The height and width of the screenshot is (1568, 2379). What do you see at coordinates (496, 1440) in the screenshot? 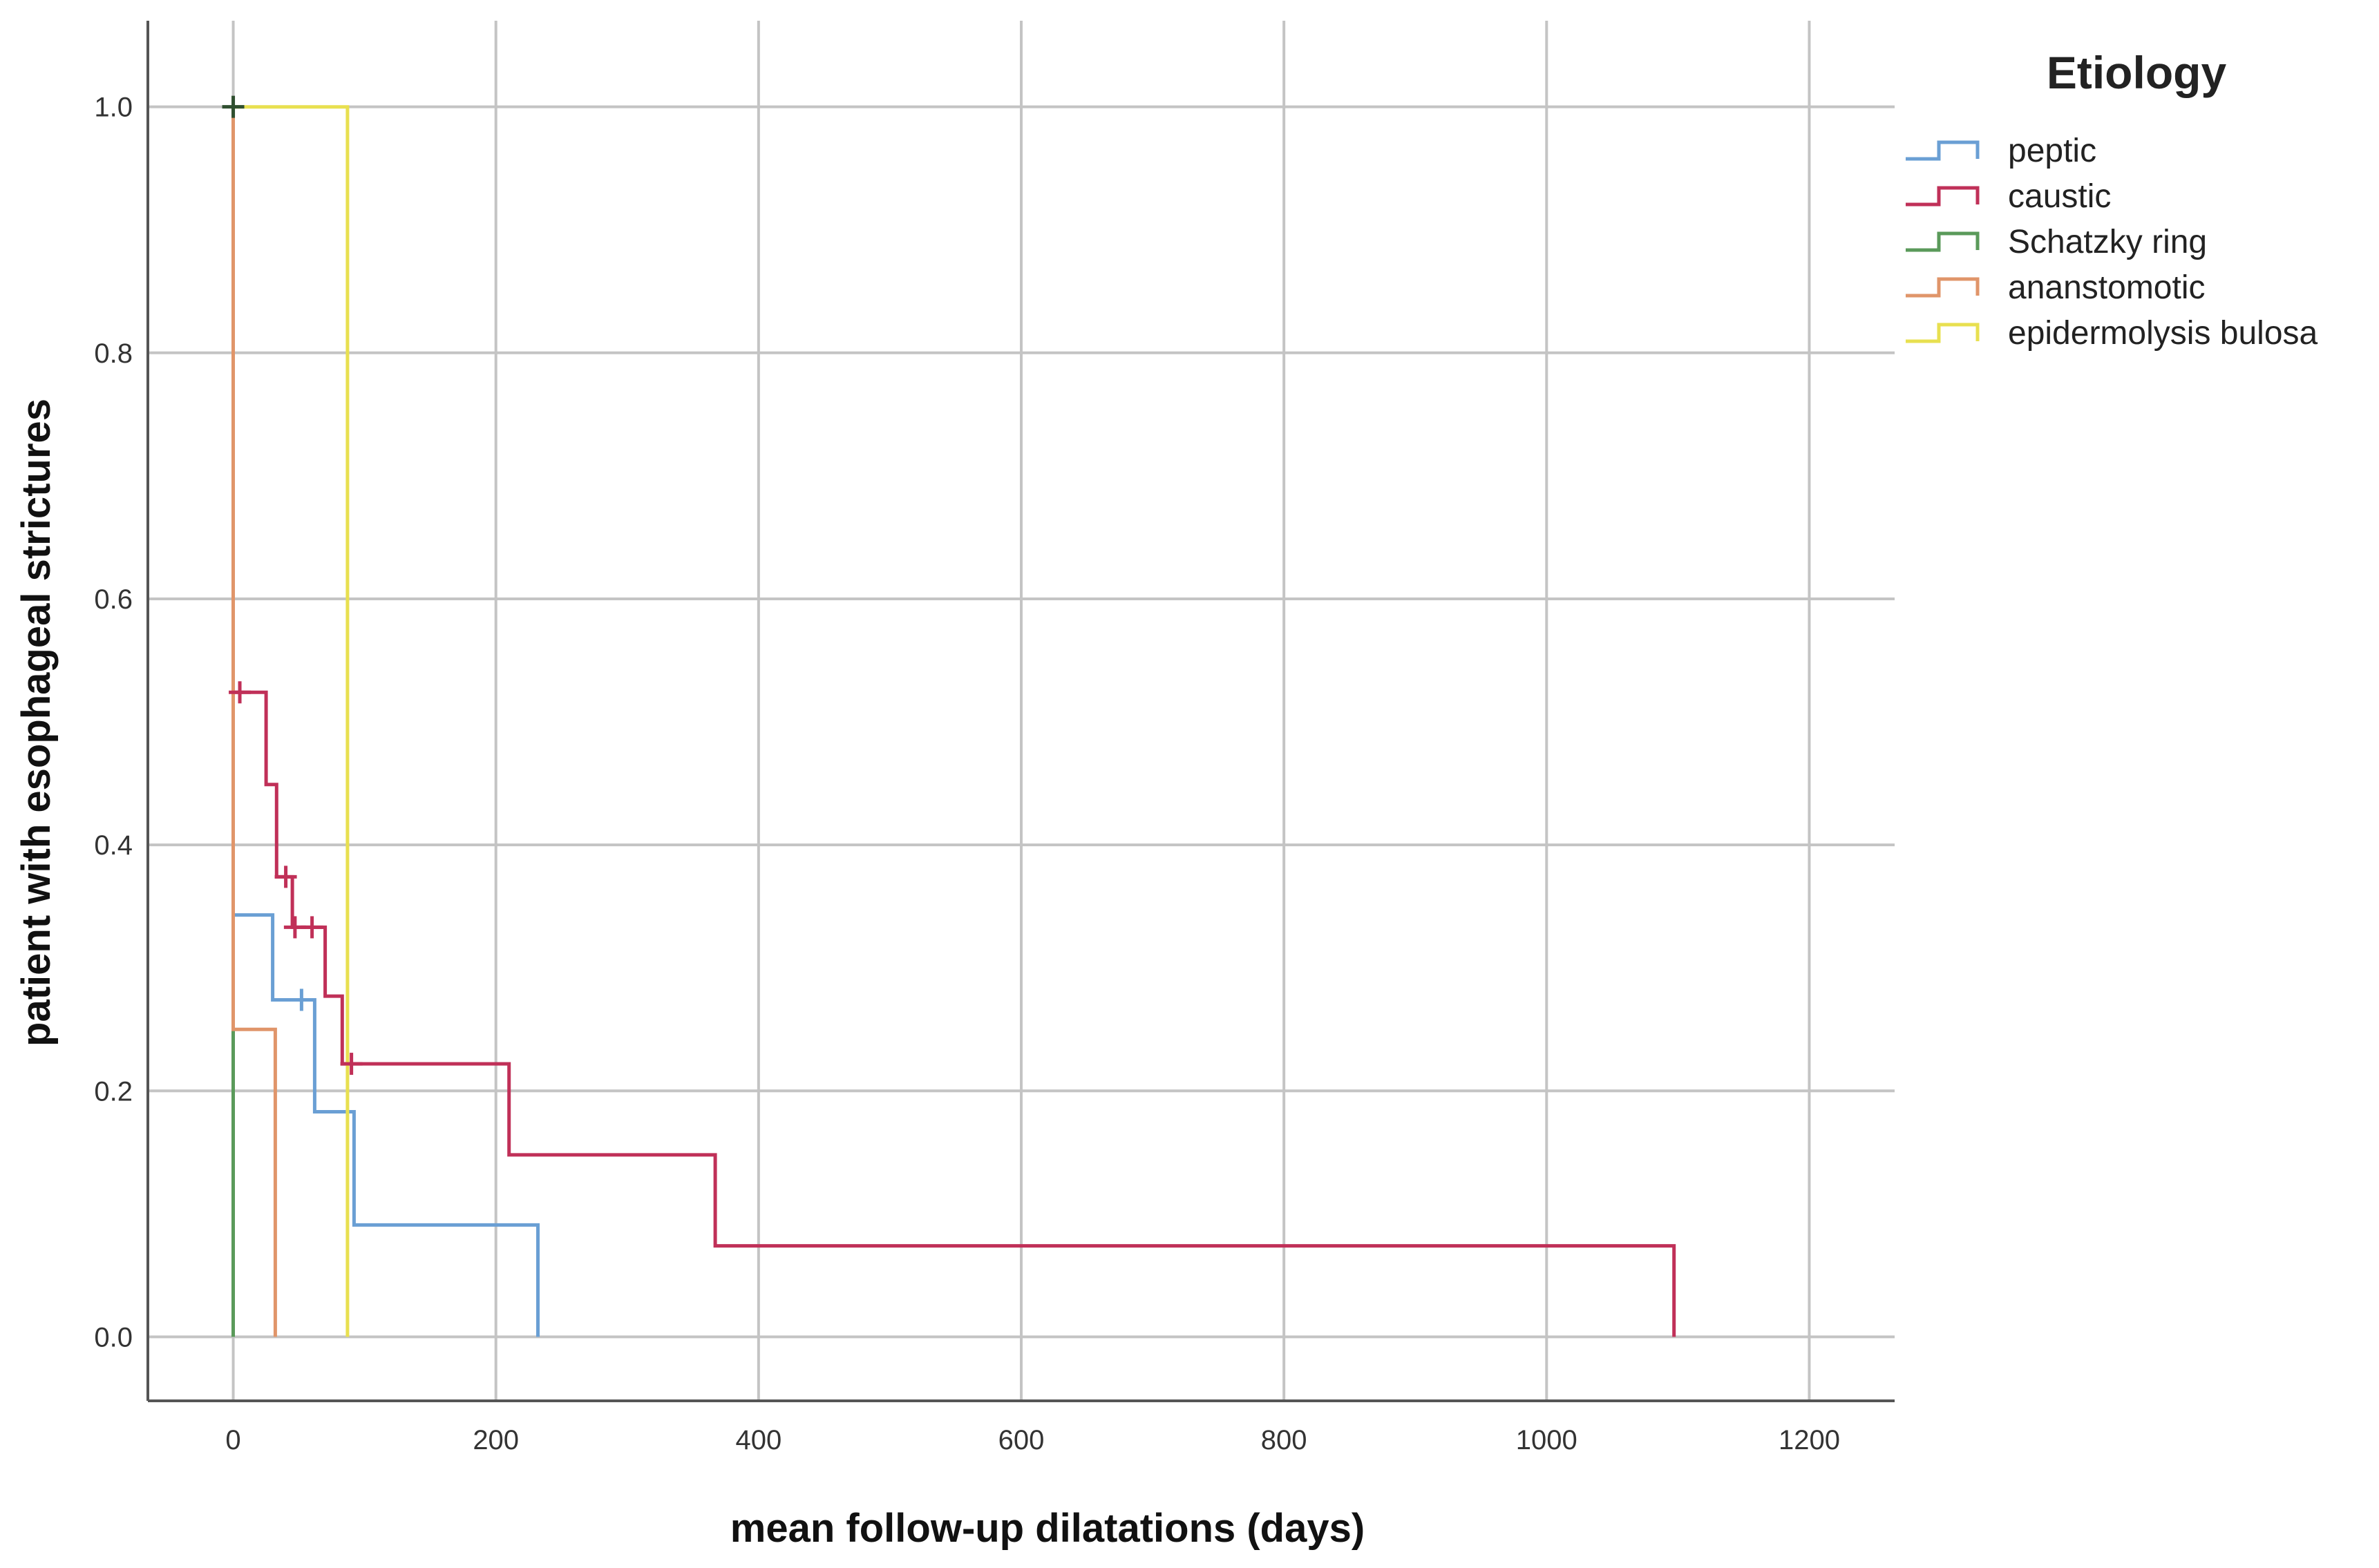
I see `x-tick-label: 200` at bounding box center [496, 1440].